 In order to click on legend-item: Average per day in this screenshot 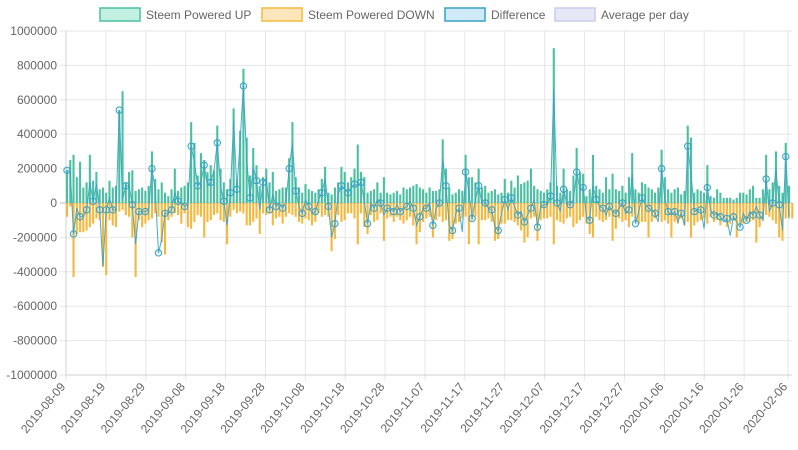, I will do `click(621, 14)`.